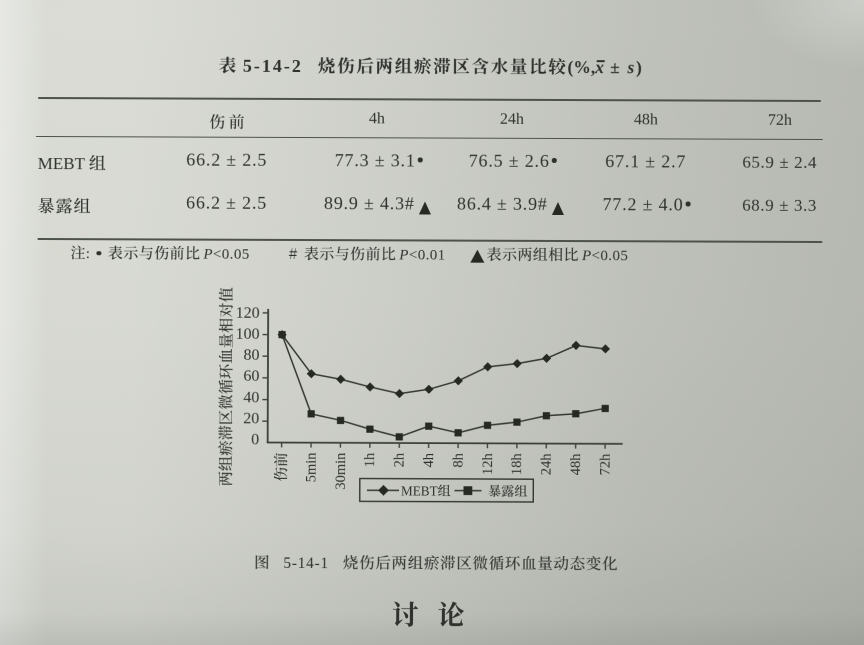 The height and width of the screenshot is (645, 864). Describe the element at coordinates (281, 466) in the screenshot. I see `svg-text: 伤前` at that location.